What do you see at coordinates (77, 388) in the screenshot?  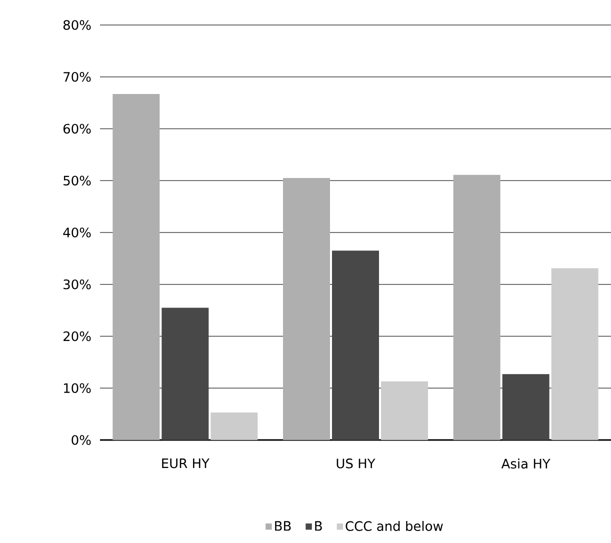 I see `y-tick-label: 10%` at bounding box center [77, 388].